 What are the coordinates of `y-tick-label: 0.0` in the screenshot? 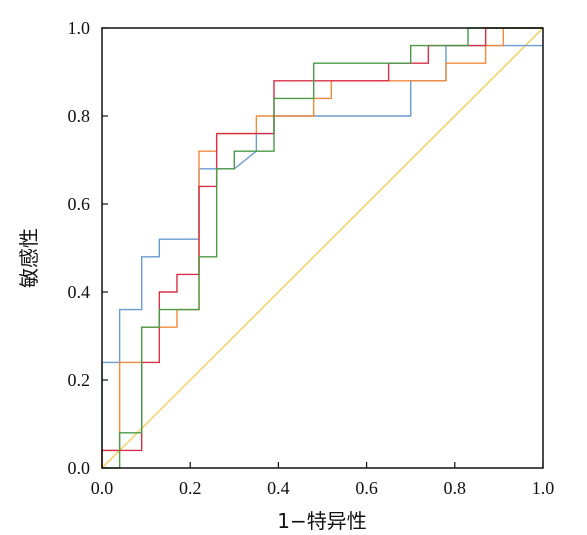 It's located at (79, 468).